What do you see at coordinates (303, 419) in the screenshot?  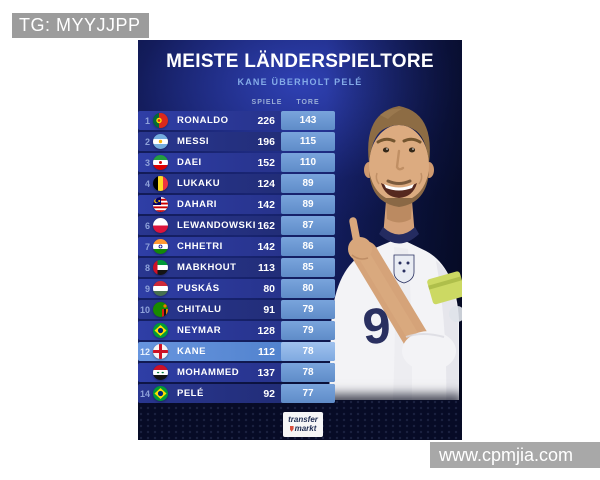 I see `transfermarkt-logo-line1: transfer` at bounding box center [303, 419].